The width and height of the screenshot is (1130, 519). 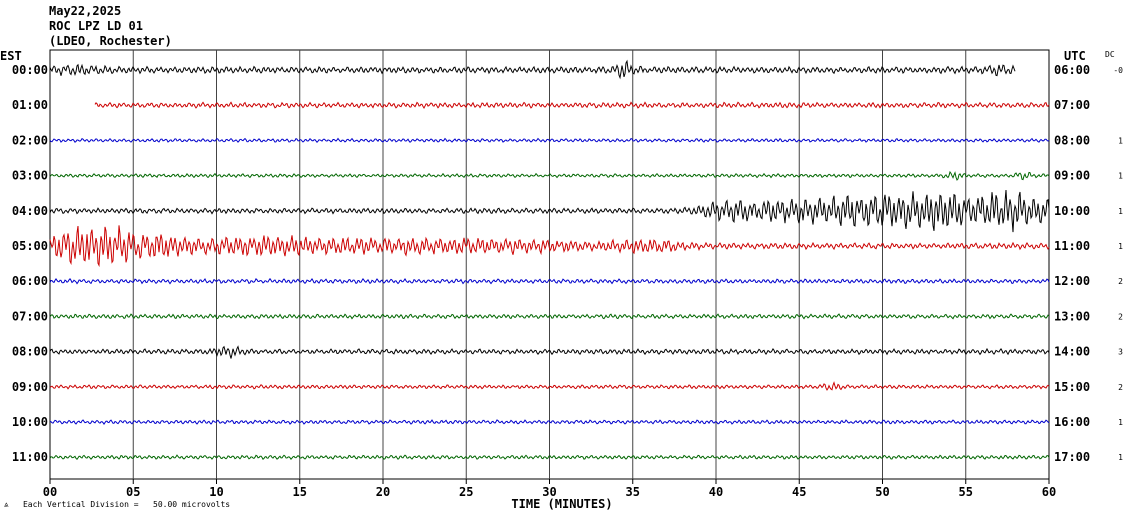 What do you see at coordinates (110, 41) in the screenshot?
I see `network-name: (LDEO, Rochester)` at bounding box center [110, 41].